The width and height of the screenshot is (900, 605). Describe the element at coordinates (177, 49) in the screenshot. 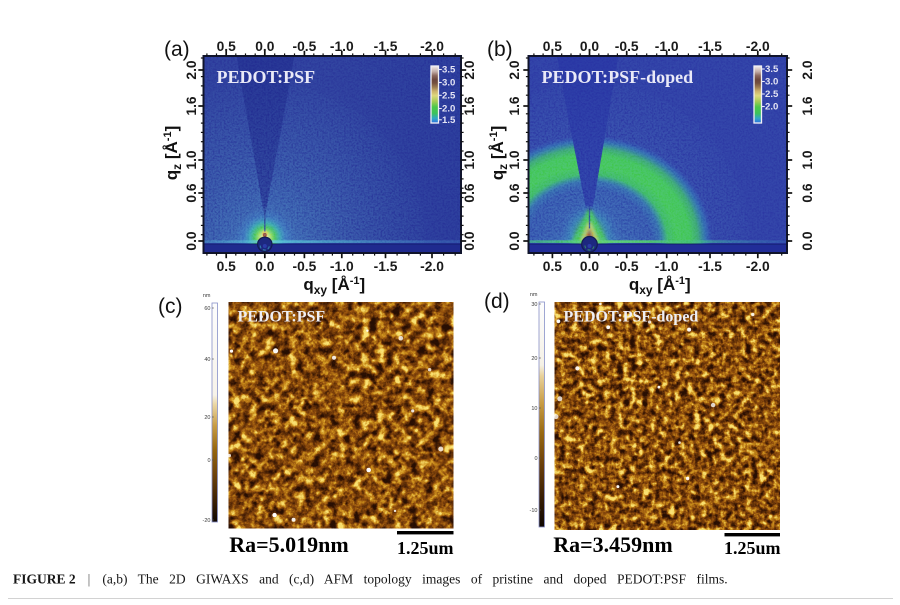

I see `svg-text: (a)` at that location.